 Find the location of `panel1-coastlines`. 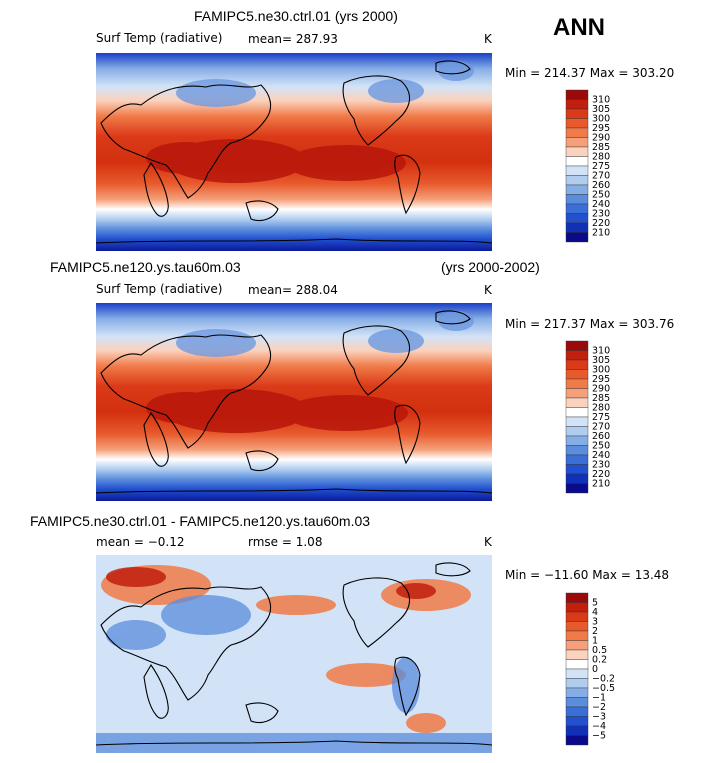

panel1-coastlines is located at coordinates (294, 152).